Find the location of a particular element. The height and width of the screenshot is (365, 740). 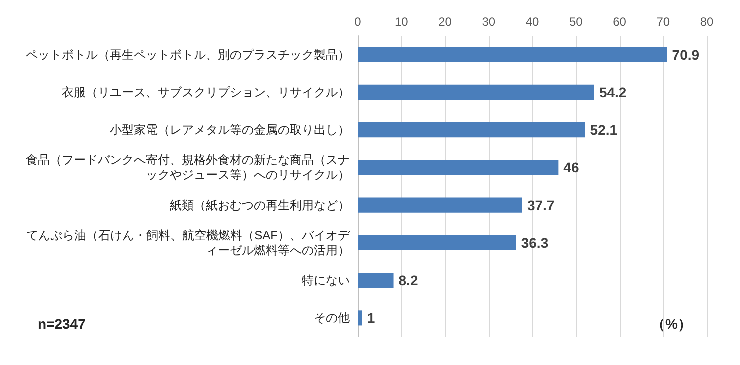

y-tick-label: てんぷら油（石けん・飼料、航空機燃料（SAF）、バイオディーゼル燃料等への活用） is located at coordinates (188, 243).